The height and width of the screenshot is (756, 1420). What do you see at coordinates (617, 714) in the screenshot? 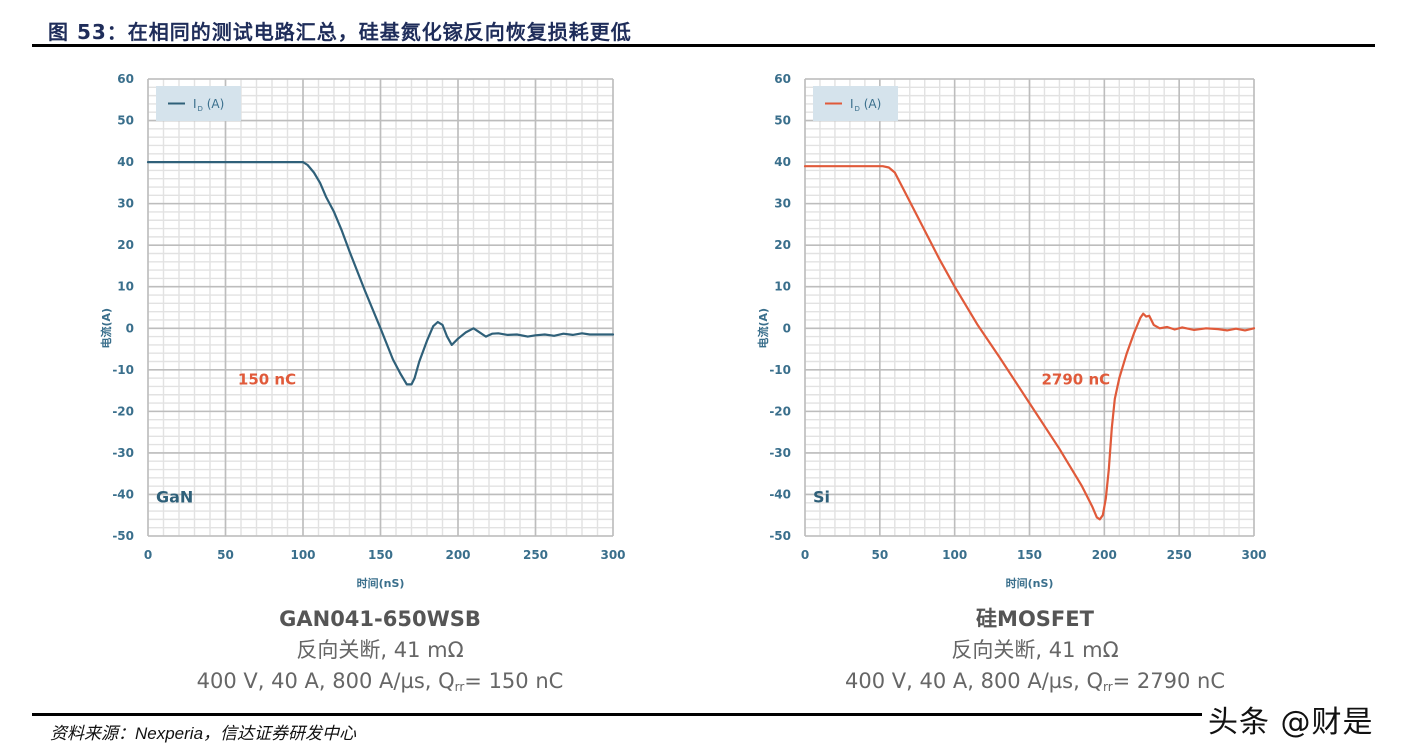
I see `source-rule` at bounding box center [617, 714].